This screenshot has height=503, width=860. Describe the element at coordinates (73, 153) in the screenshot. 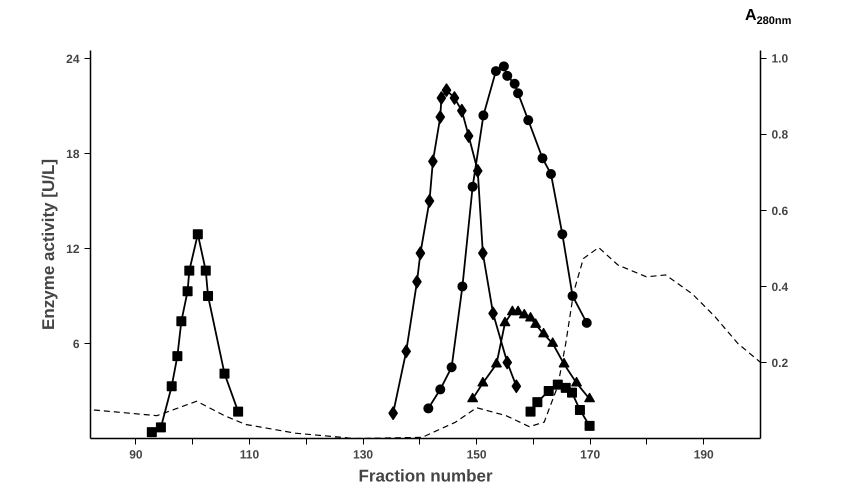

I see `y-tick-label: 18` at that location.